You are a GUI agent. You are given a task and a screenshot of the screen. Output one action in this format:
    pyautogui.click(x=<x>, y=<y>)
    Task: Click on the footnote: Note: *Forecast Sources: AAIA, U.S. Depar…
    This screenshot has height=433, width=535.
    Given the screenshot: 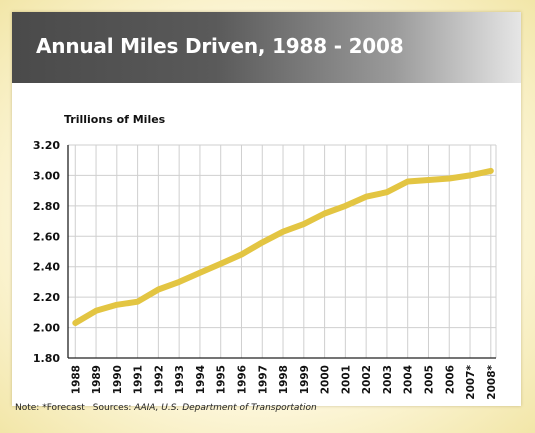 What is the action you would take?
    pyautogui.click(x=166, y=408)
    